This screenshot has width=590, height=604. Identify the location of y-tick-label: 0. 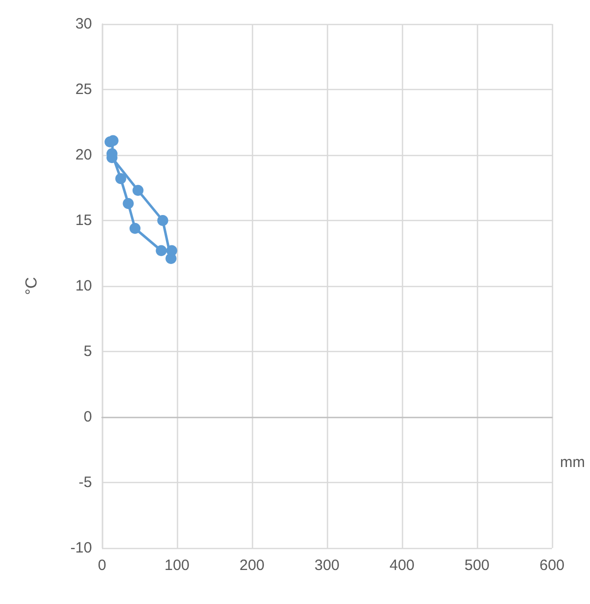
(88, 417).